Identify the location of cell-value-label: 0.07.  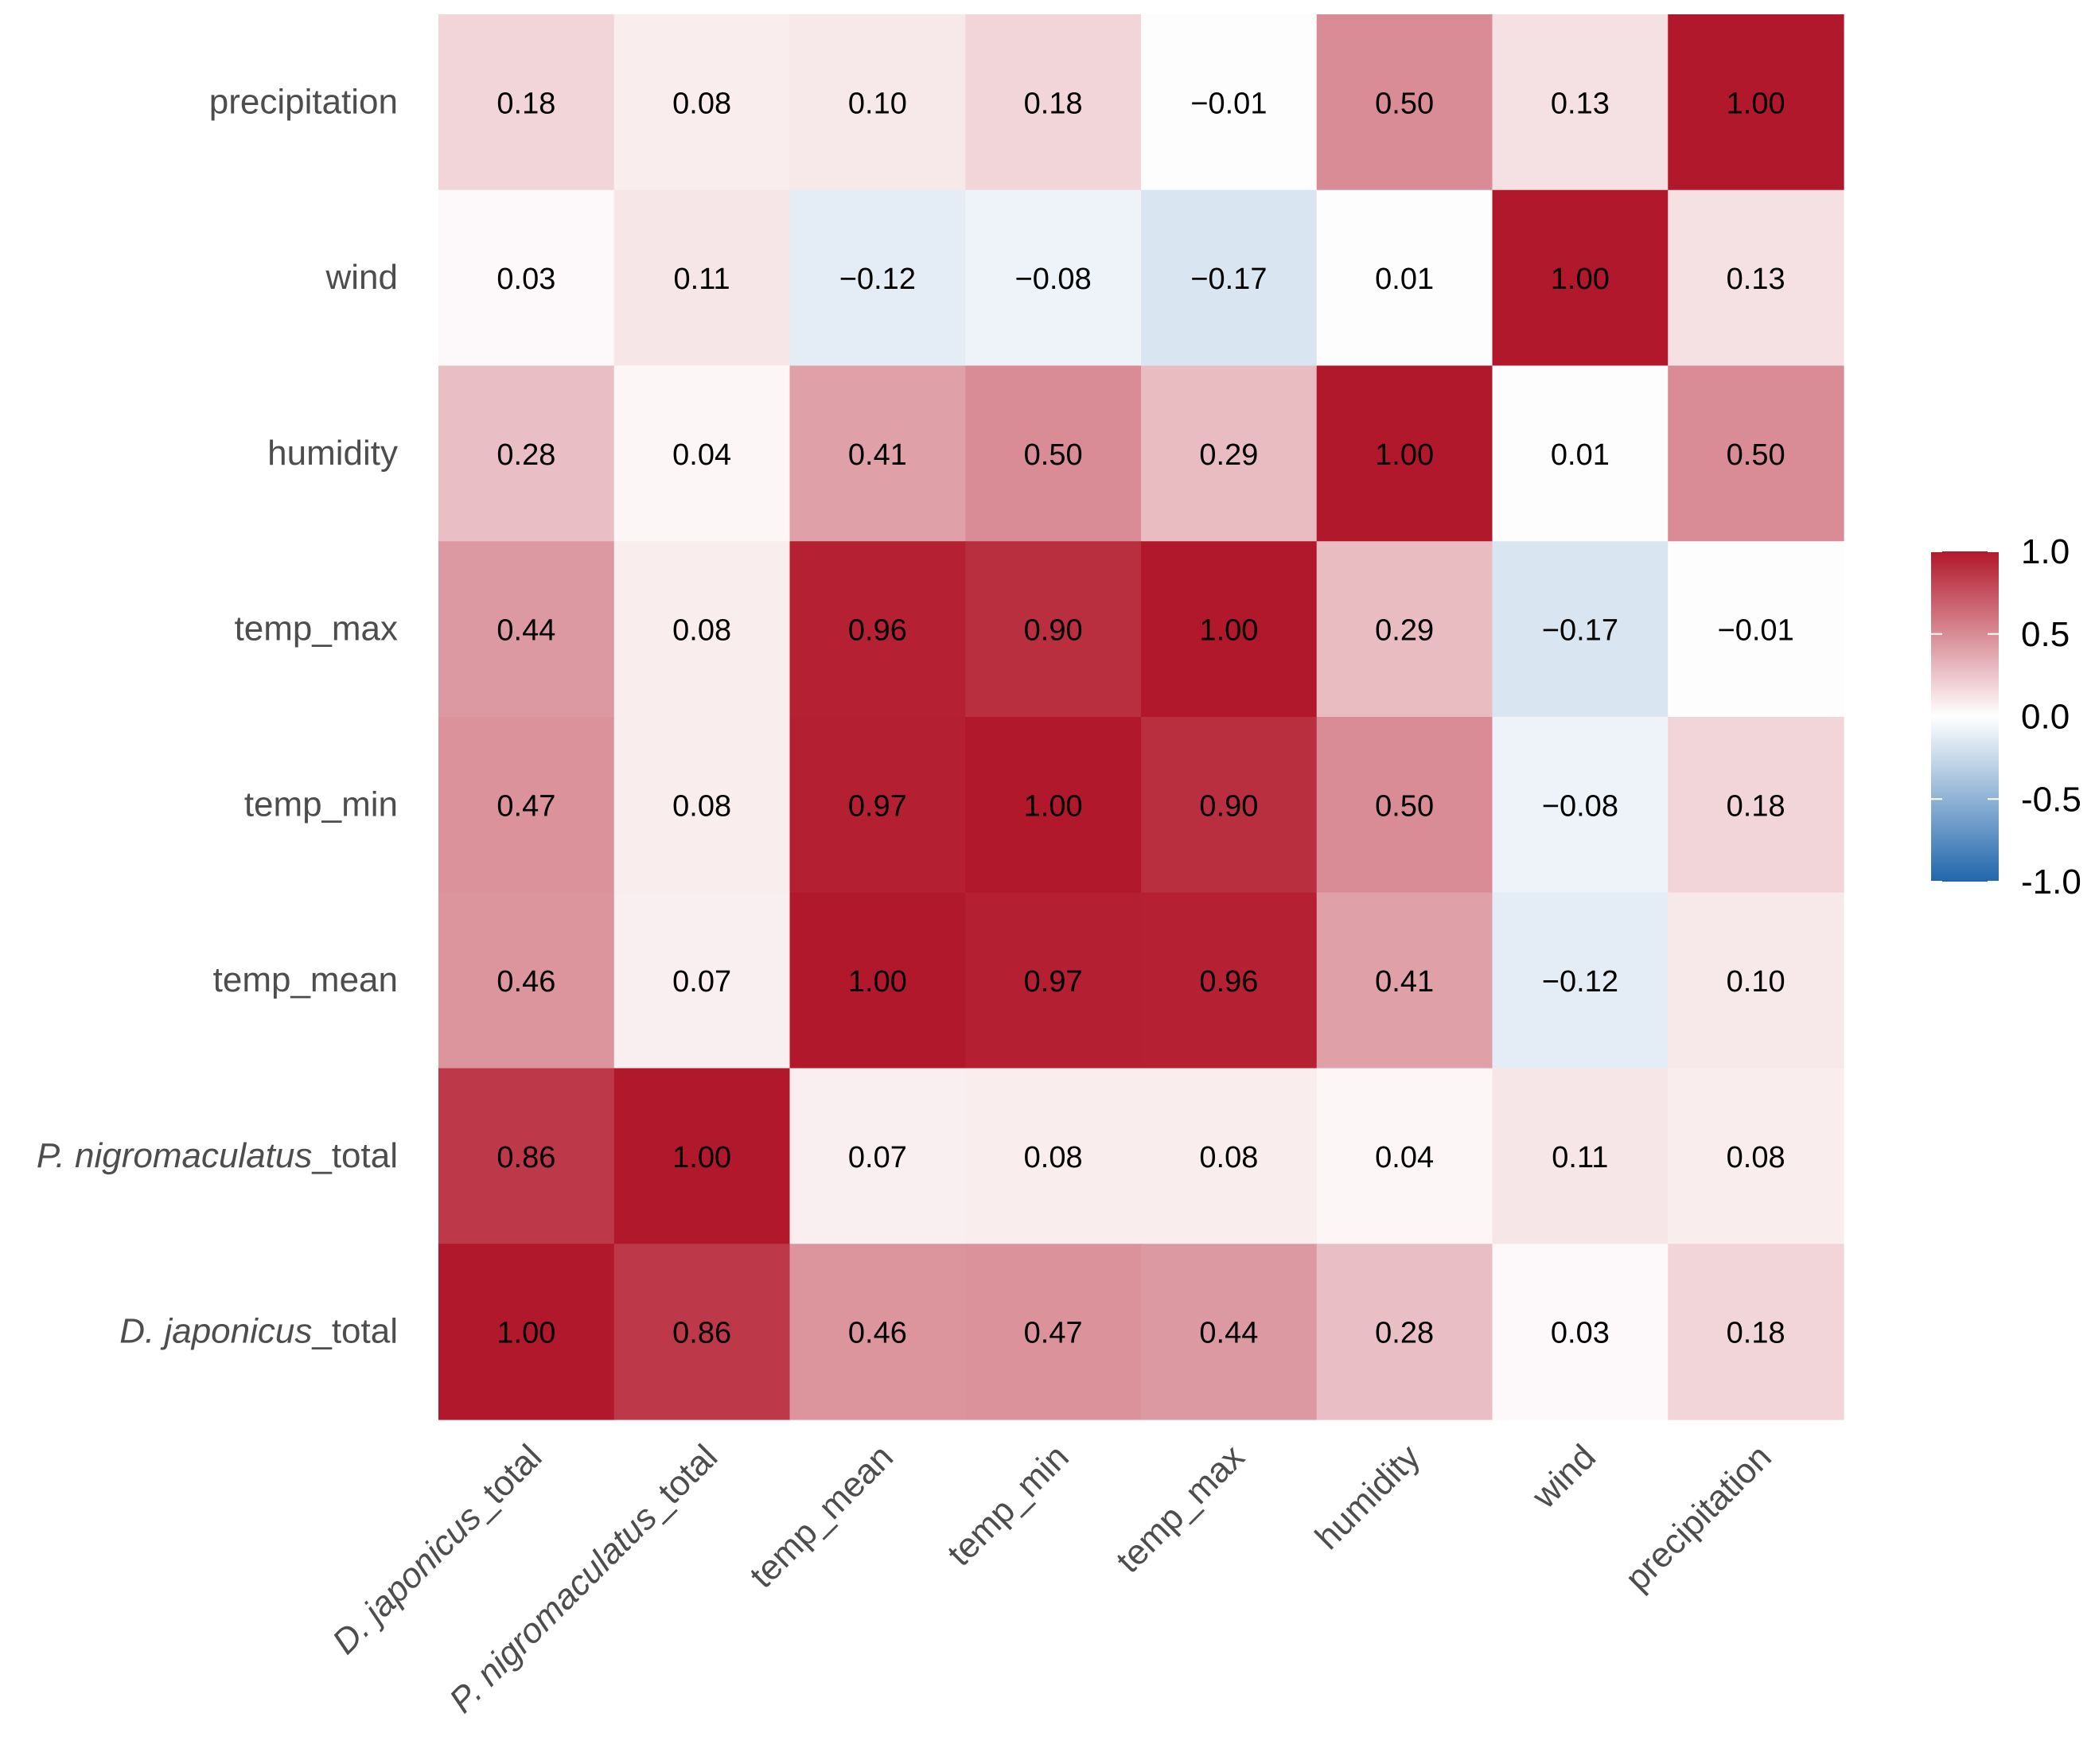
(702, 982).